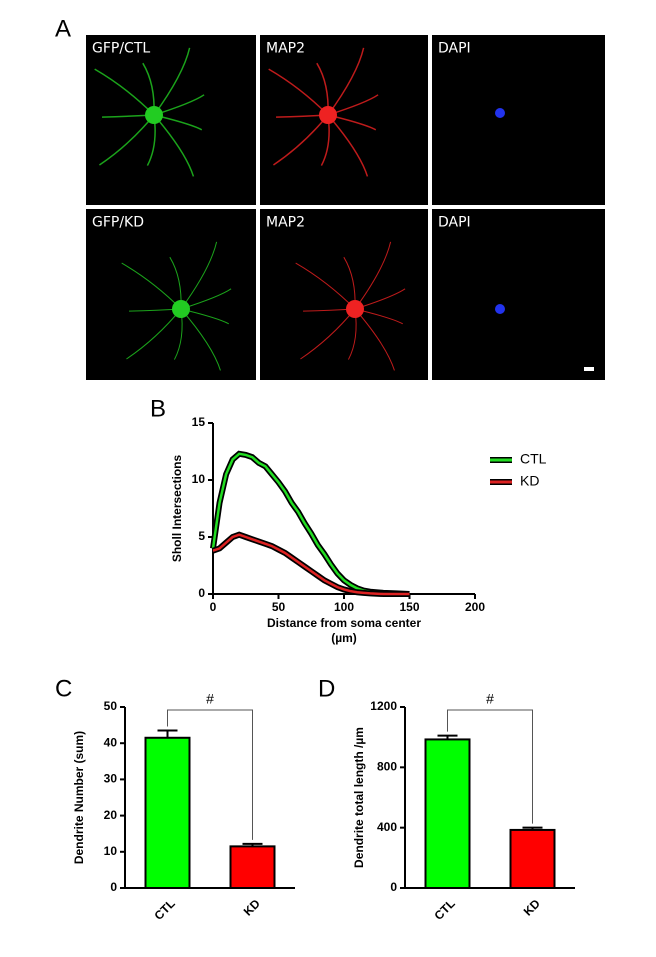  What do you see at coordinates (111, 779) in the screenshot?
I see `y-tick-label: 30` at bounding box center [111, 779].